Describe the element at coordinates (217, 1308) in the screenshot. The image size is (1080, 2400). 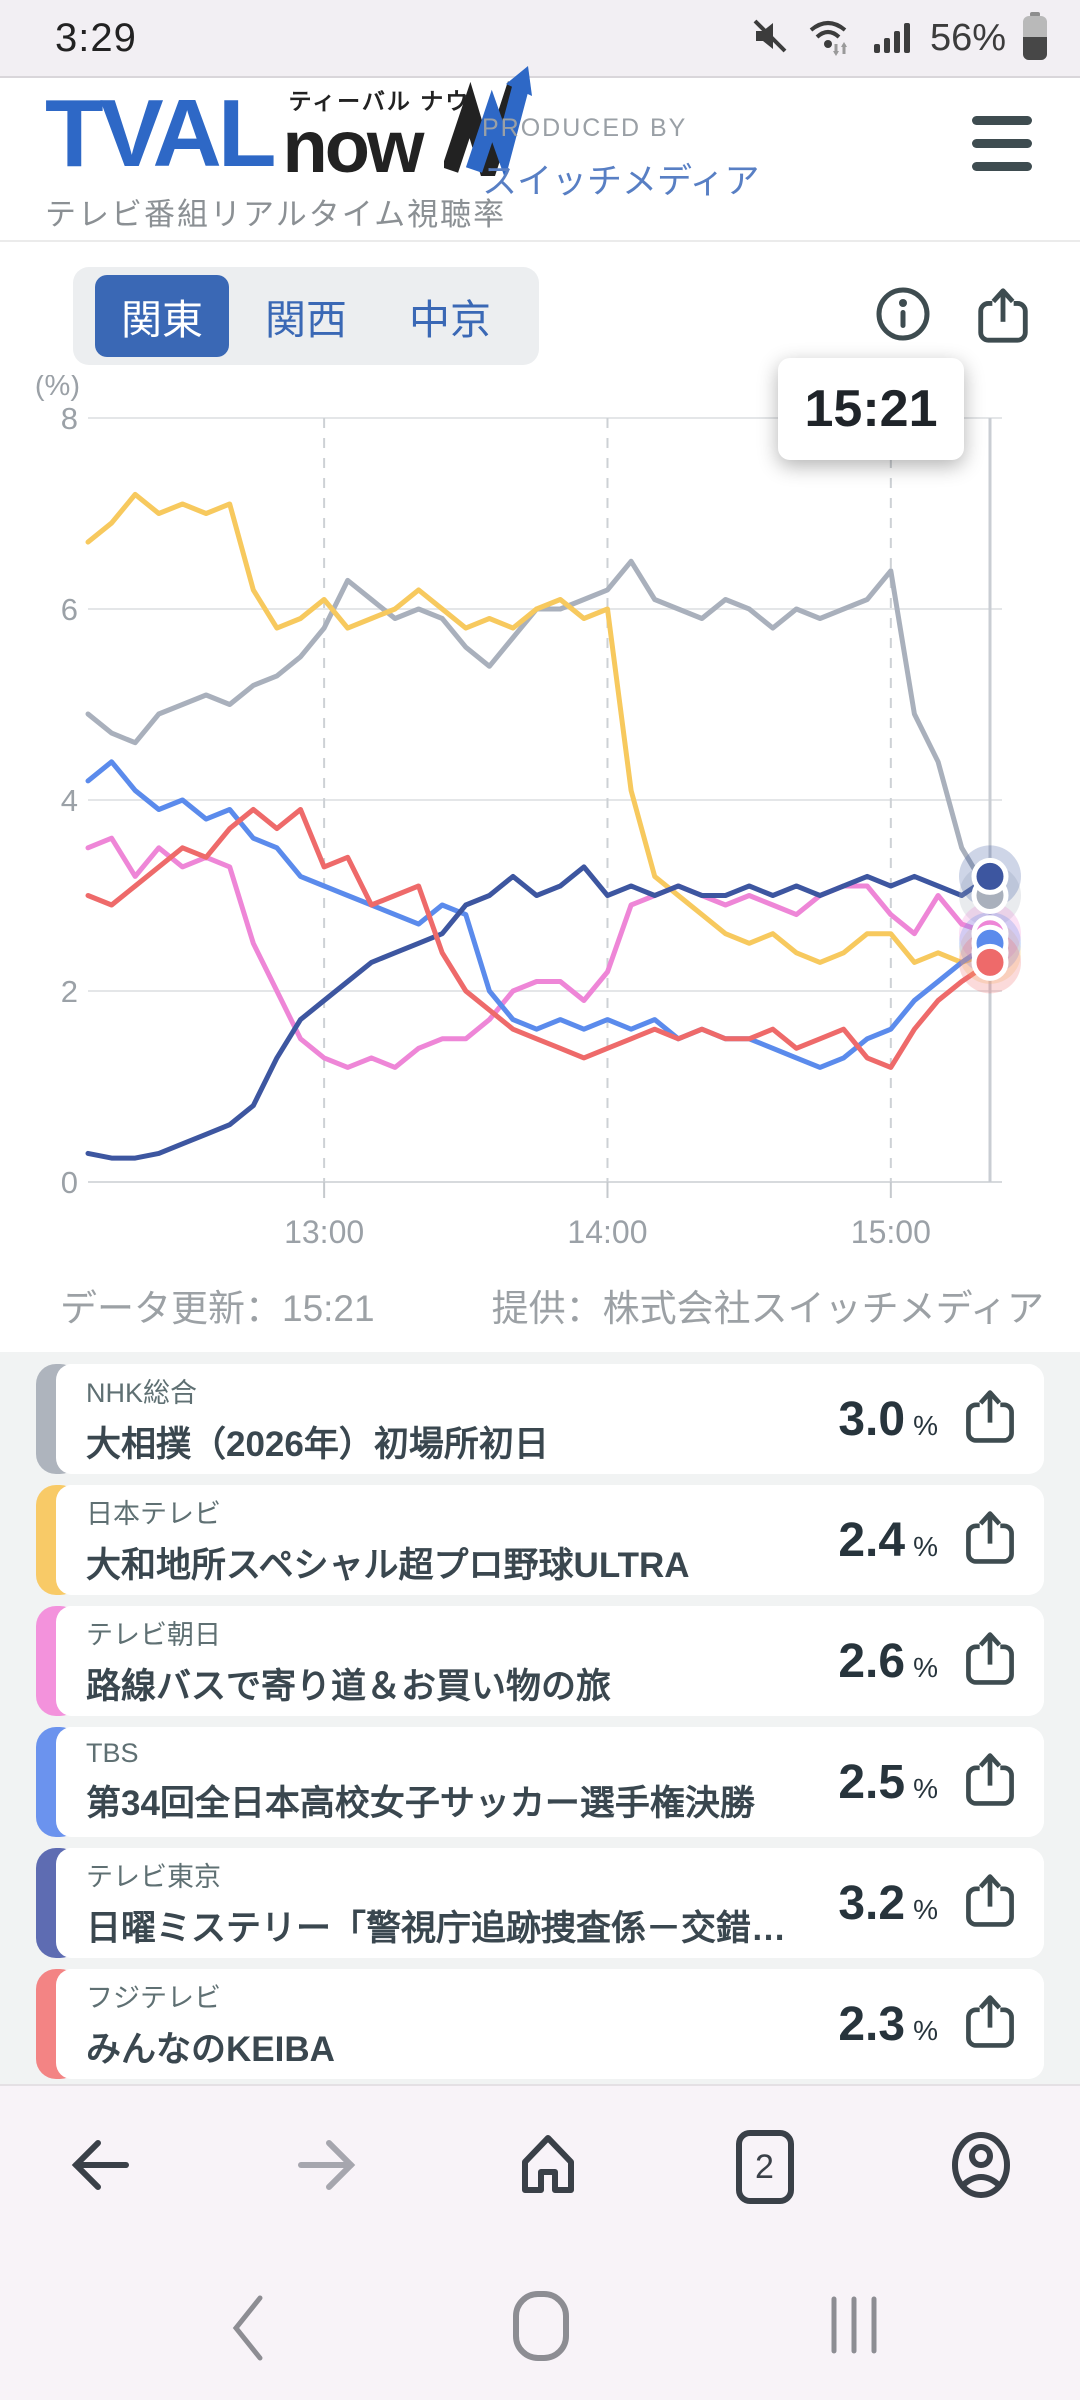
I see `data-updated-label: データ更新：15:21` at that location.